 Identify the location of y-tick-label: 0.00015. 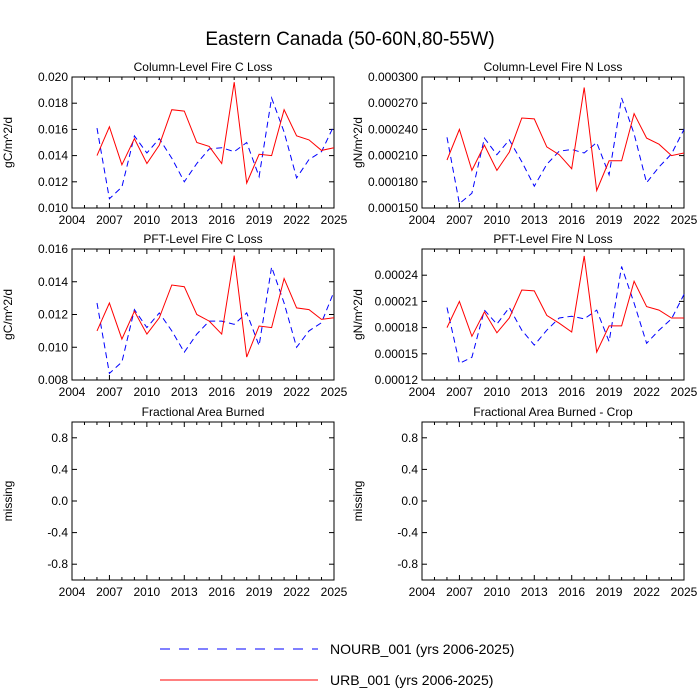
(397, 354).